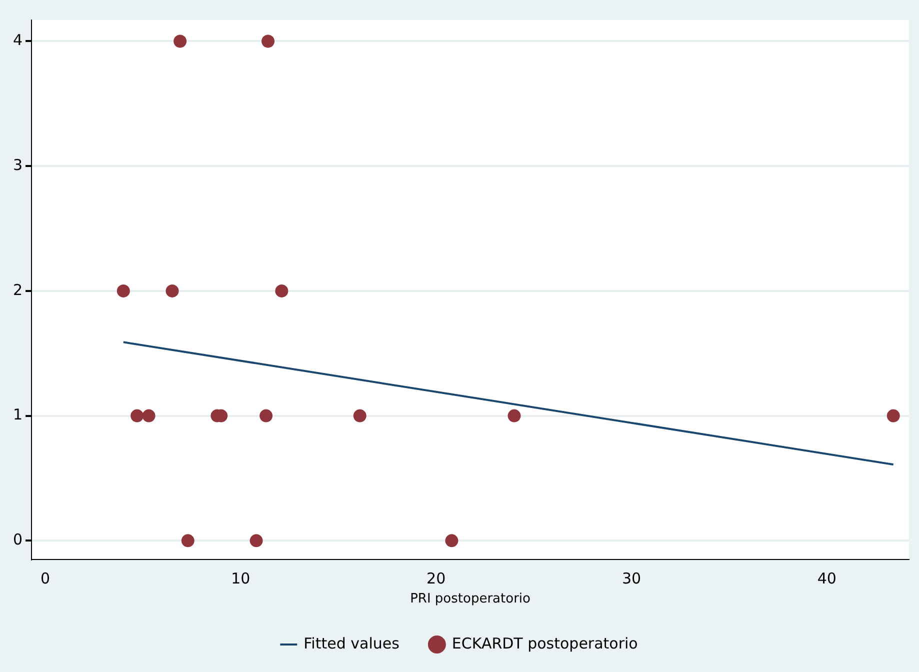  I want to click on legend-label: Fitted values, so click(352, 643).